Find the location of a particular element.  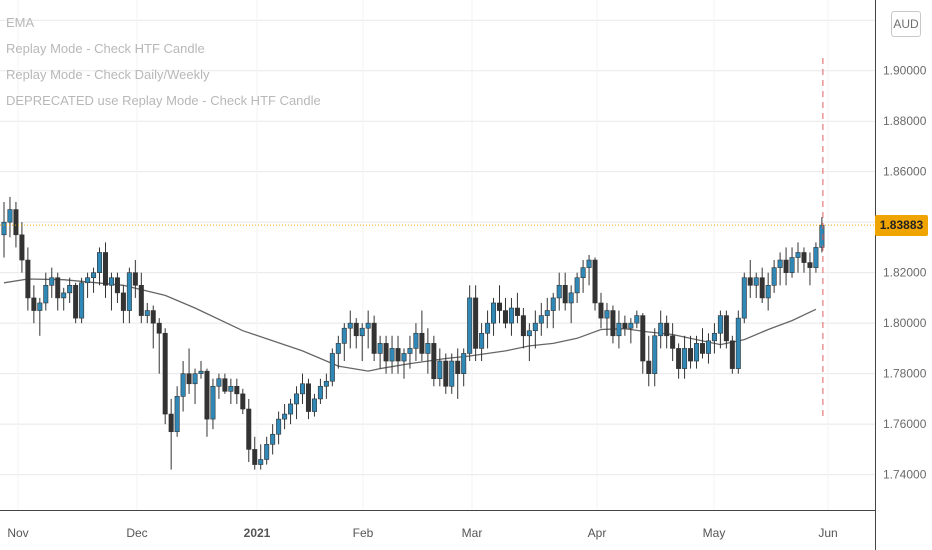

y-tick-label: 1.74000 is located at coordinates (905, 475).